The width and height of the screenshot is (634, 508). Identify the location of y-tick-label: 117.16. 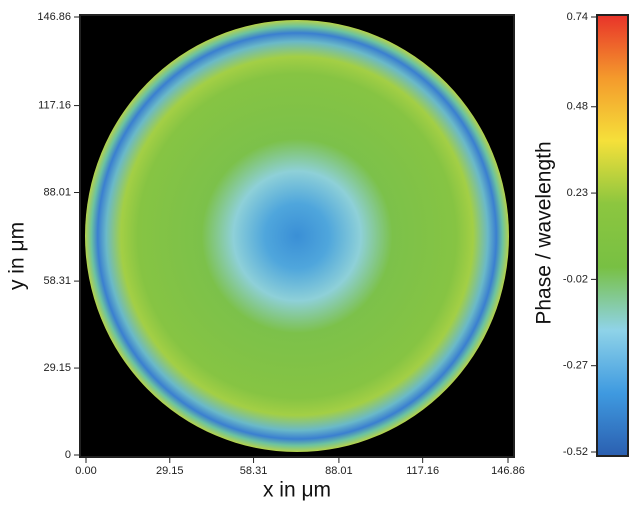
(54, 105).